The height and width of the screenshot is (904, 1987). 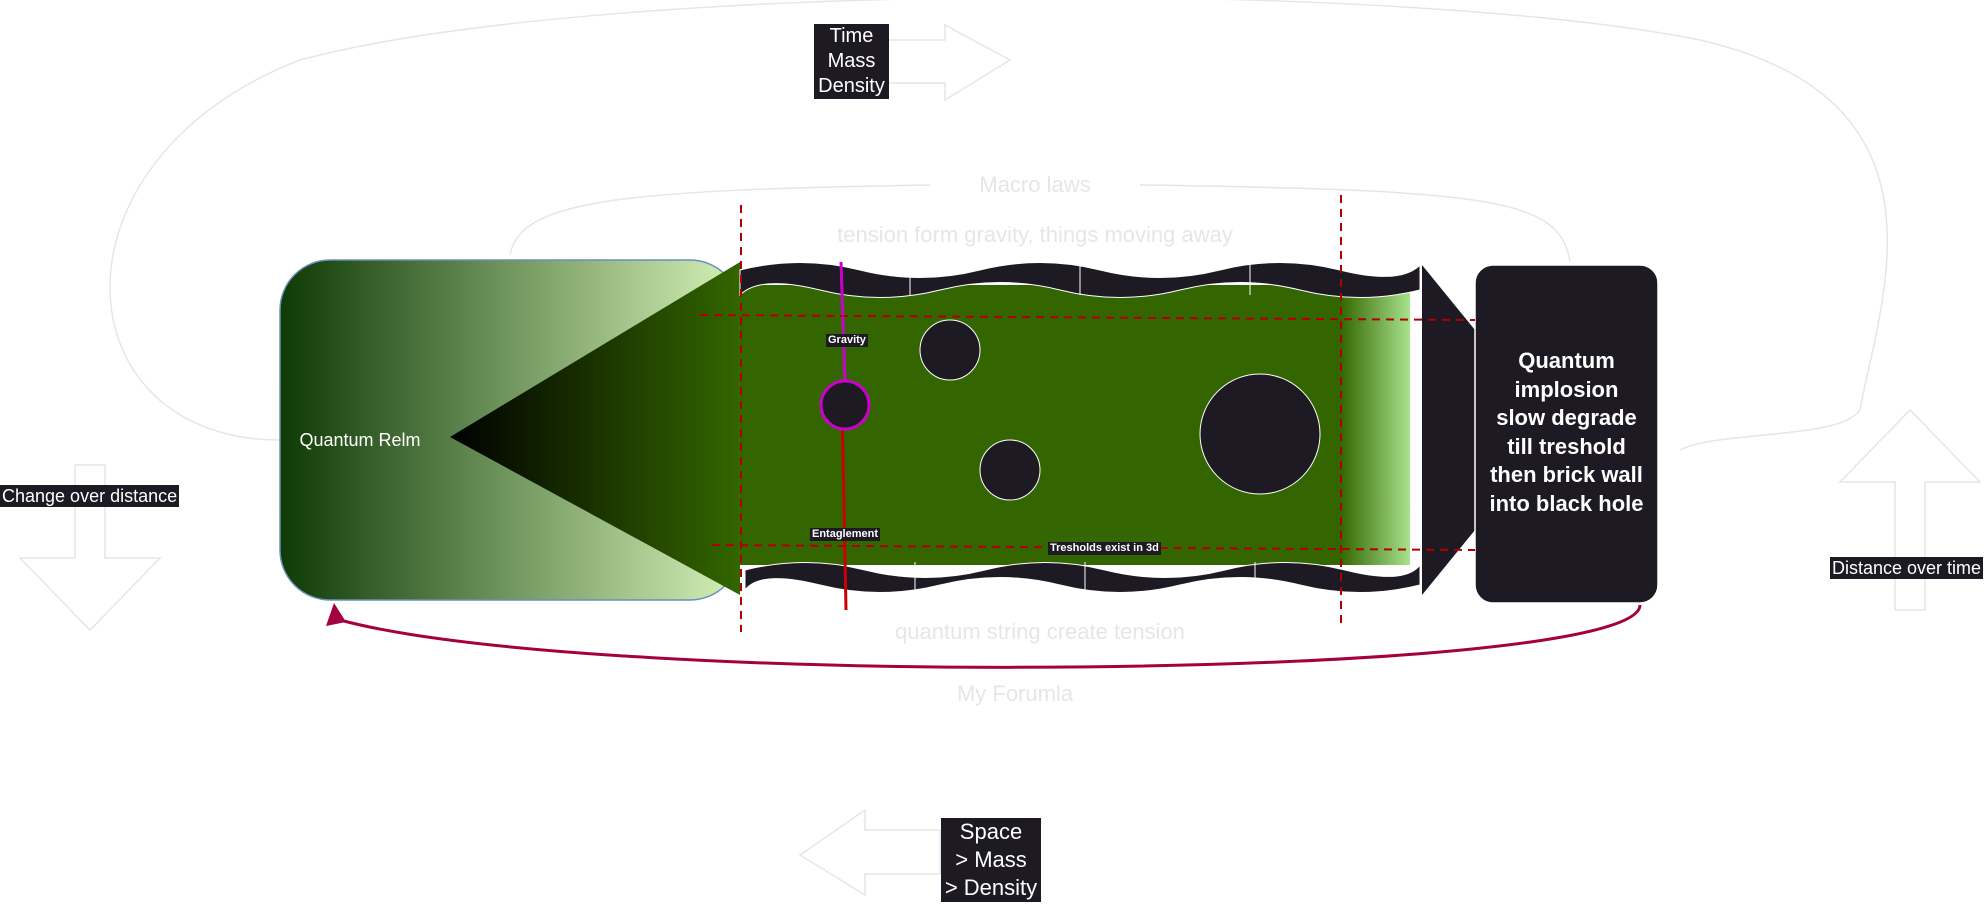 I want to click on space-density-label: > Density, so click(x=991, y=887).